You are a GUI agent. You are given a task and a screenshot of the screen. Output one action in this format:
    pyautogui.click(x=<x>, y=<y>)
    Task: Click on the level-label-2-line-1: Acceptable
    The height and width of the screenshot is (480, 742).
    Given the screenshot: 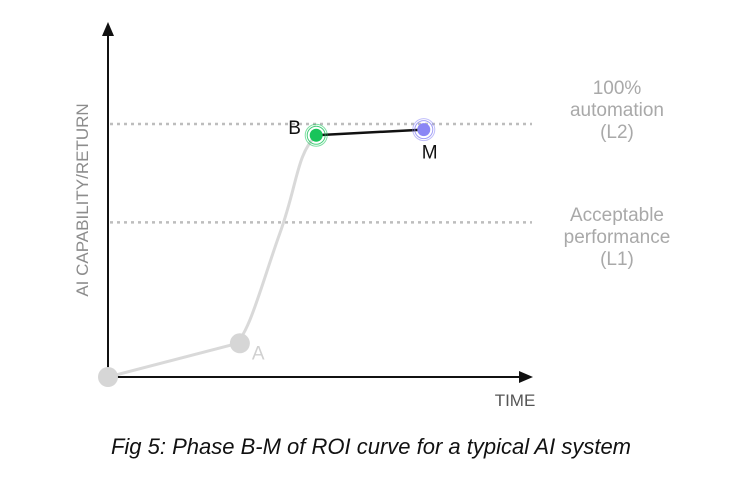 What is the action you would take?
    pyautogui.click(x=617, y=215)
    